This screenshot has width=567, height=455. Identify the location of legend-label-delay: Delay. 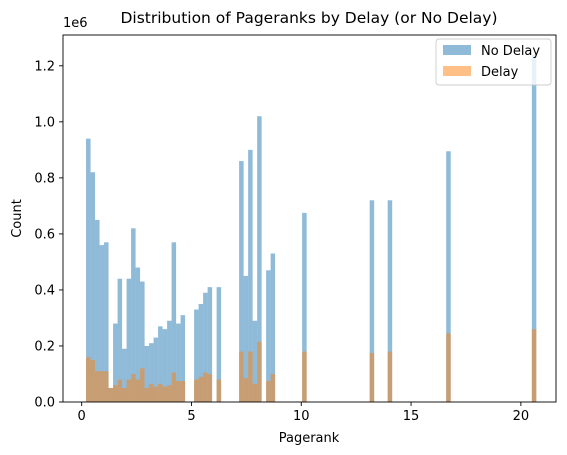
(500, 72).